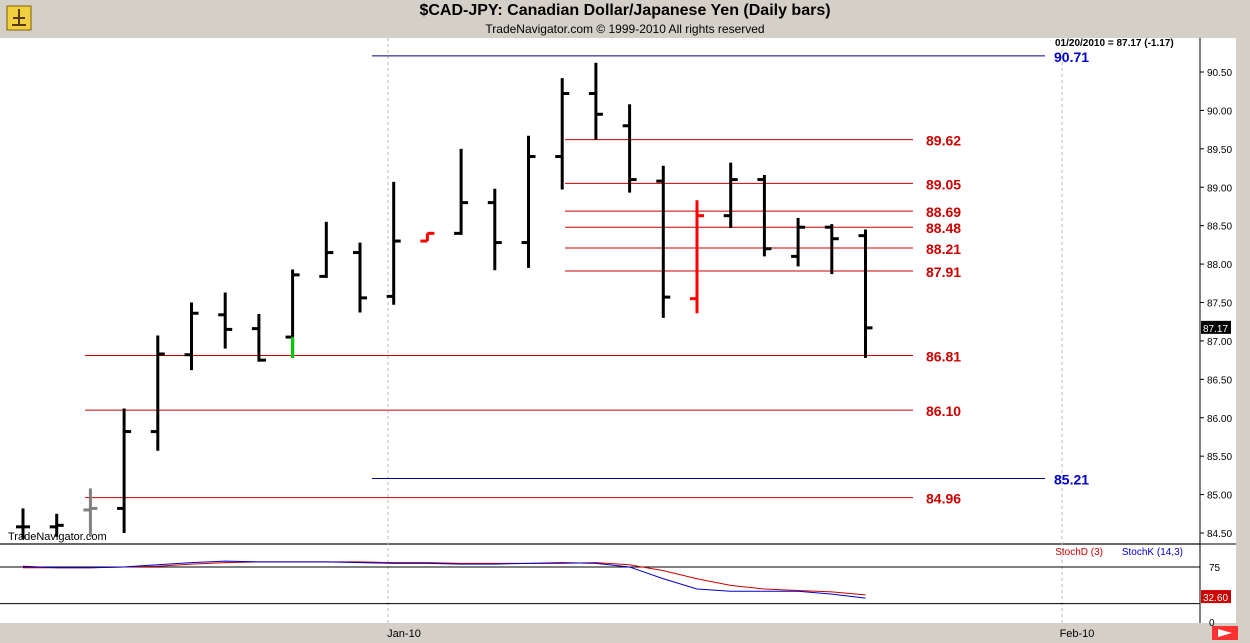  Describe the element at coordinates (943, 141) in the screenshot. I see `level-label: 89.62` at that location.